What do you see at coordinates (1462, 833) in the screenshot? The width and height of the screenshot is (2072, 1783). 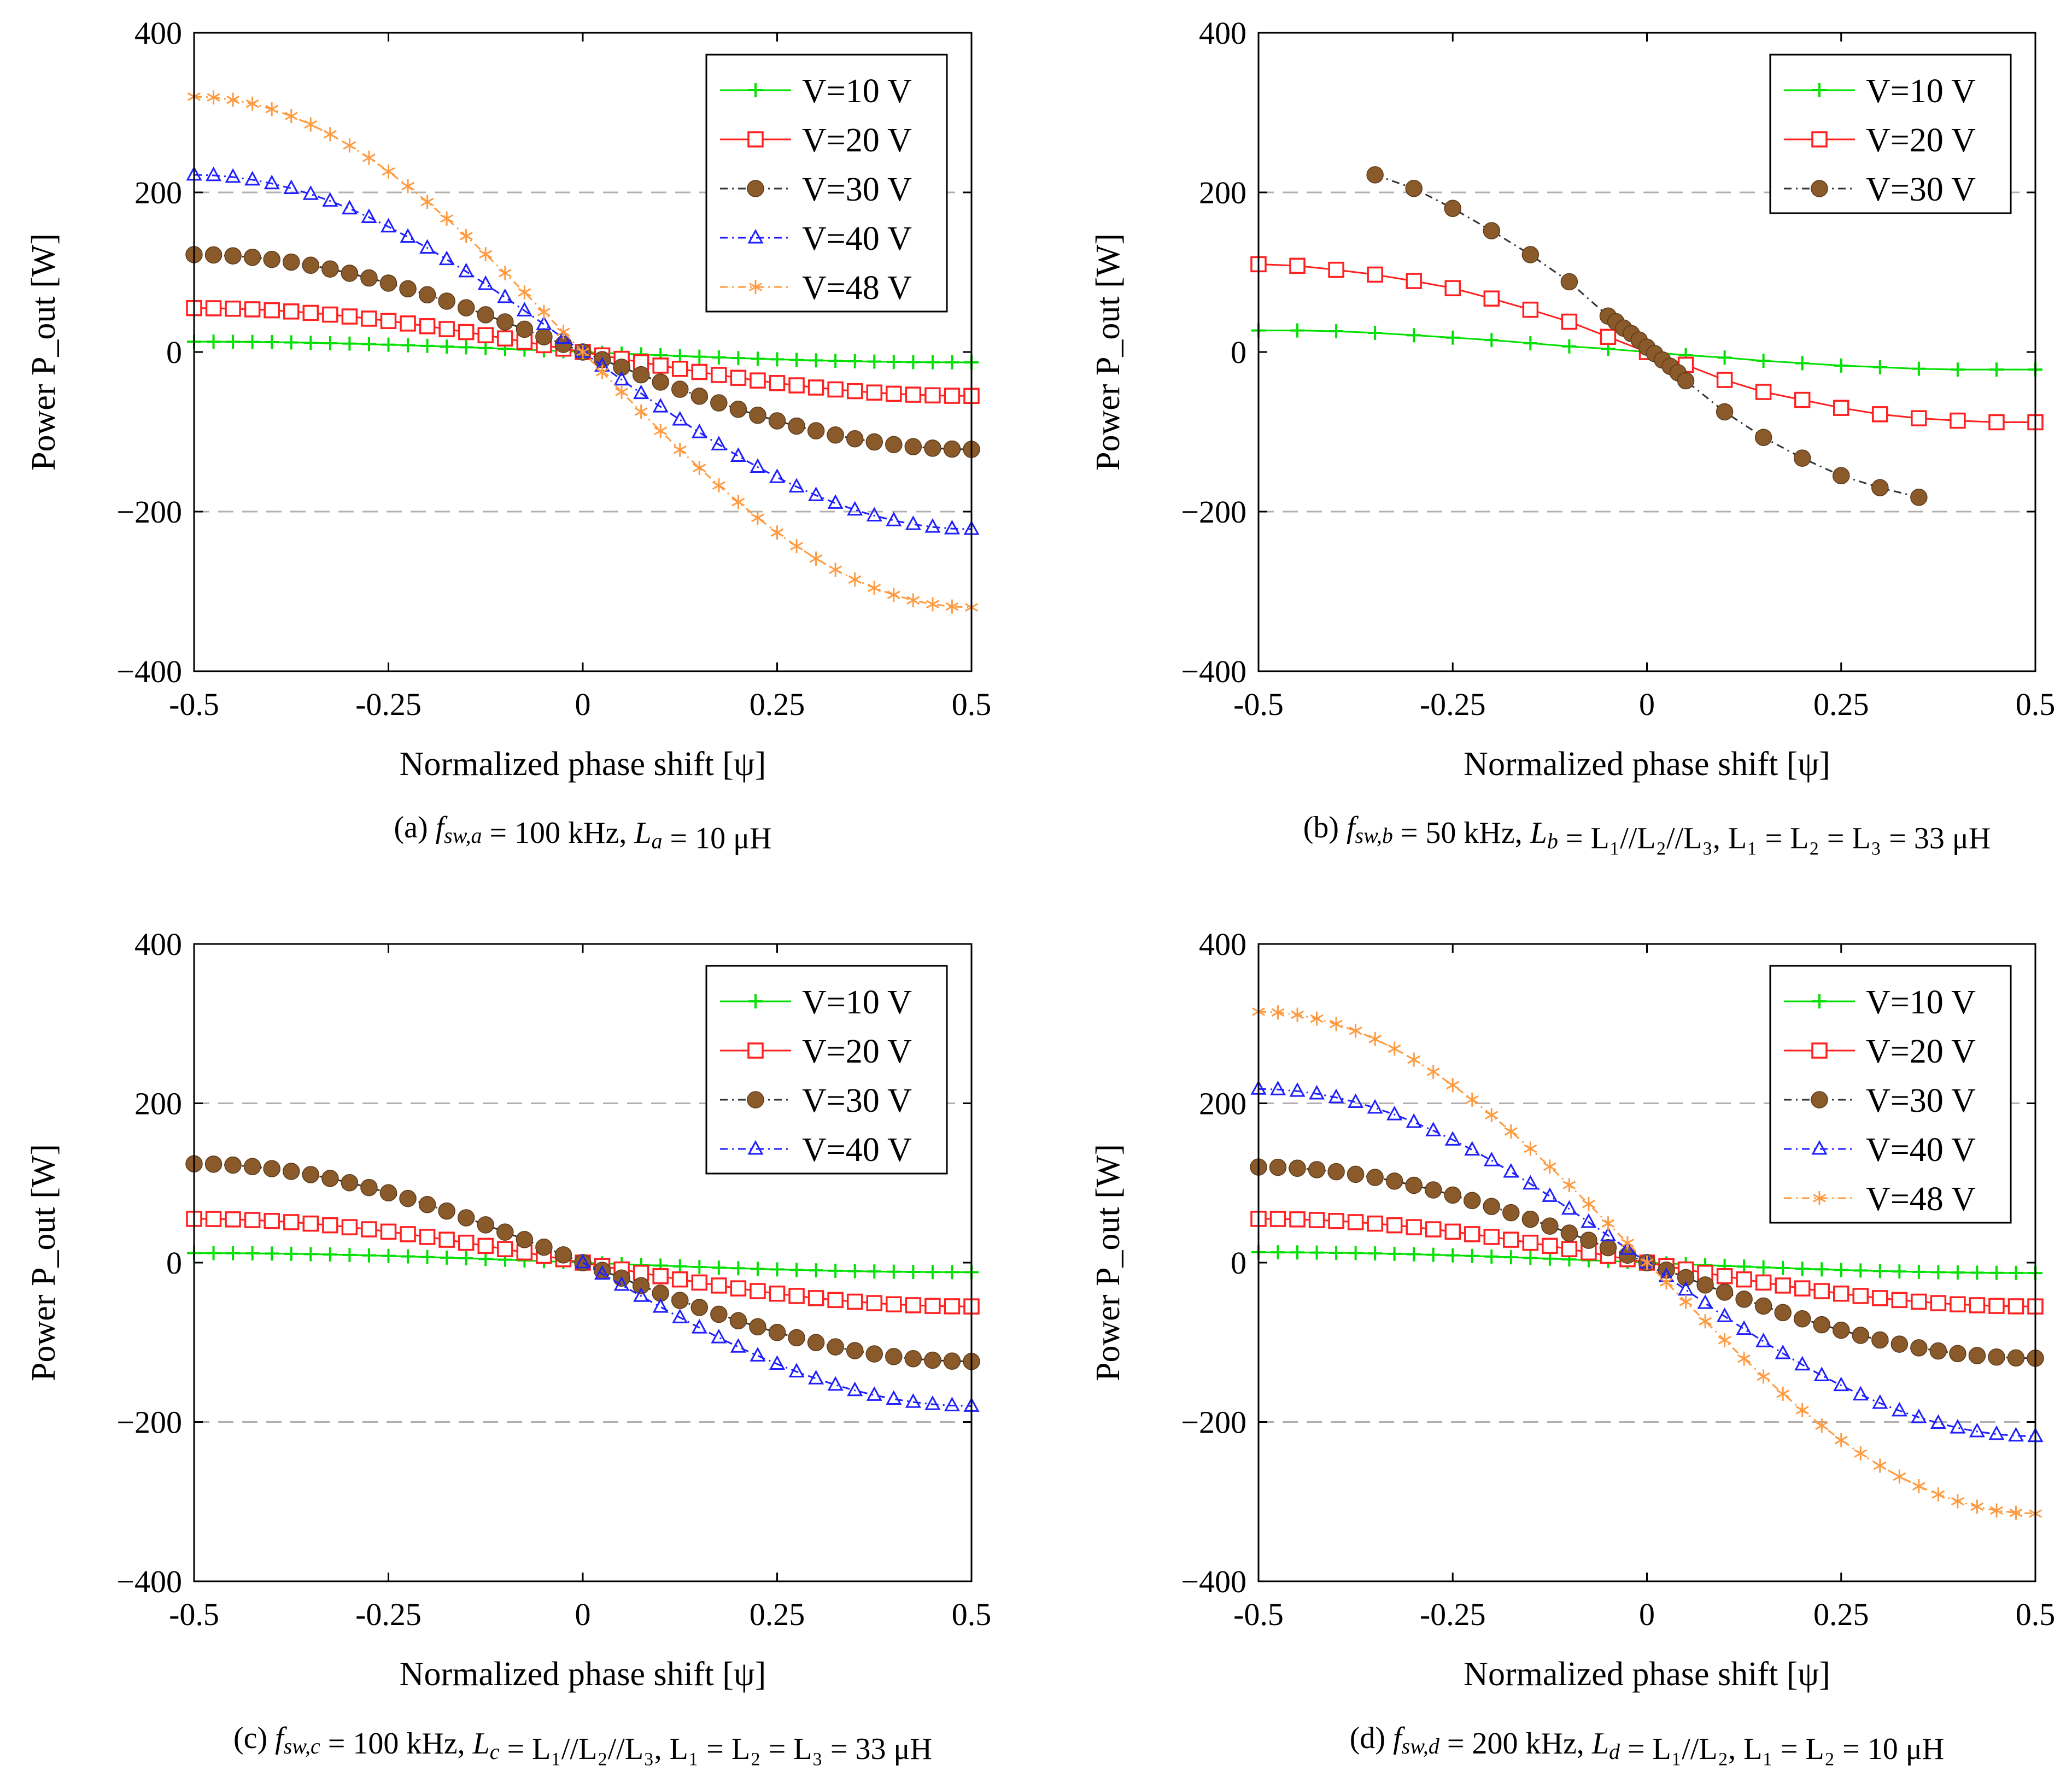 I see `caption-part: = 50 kHz,` at bounding box center [1462, 833].